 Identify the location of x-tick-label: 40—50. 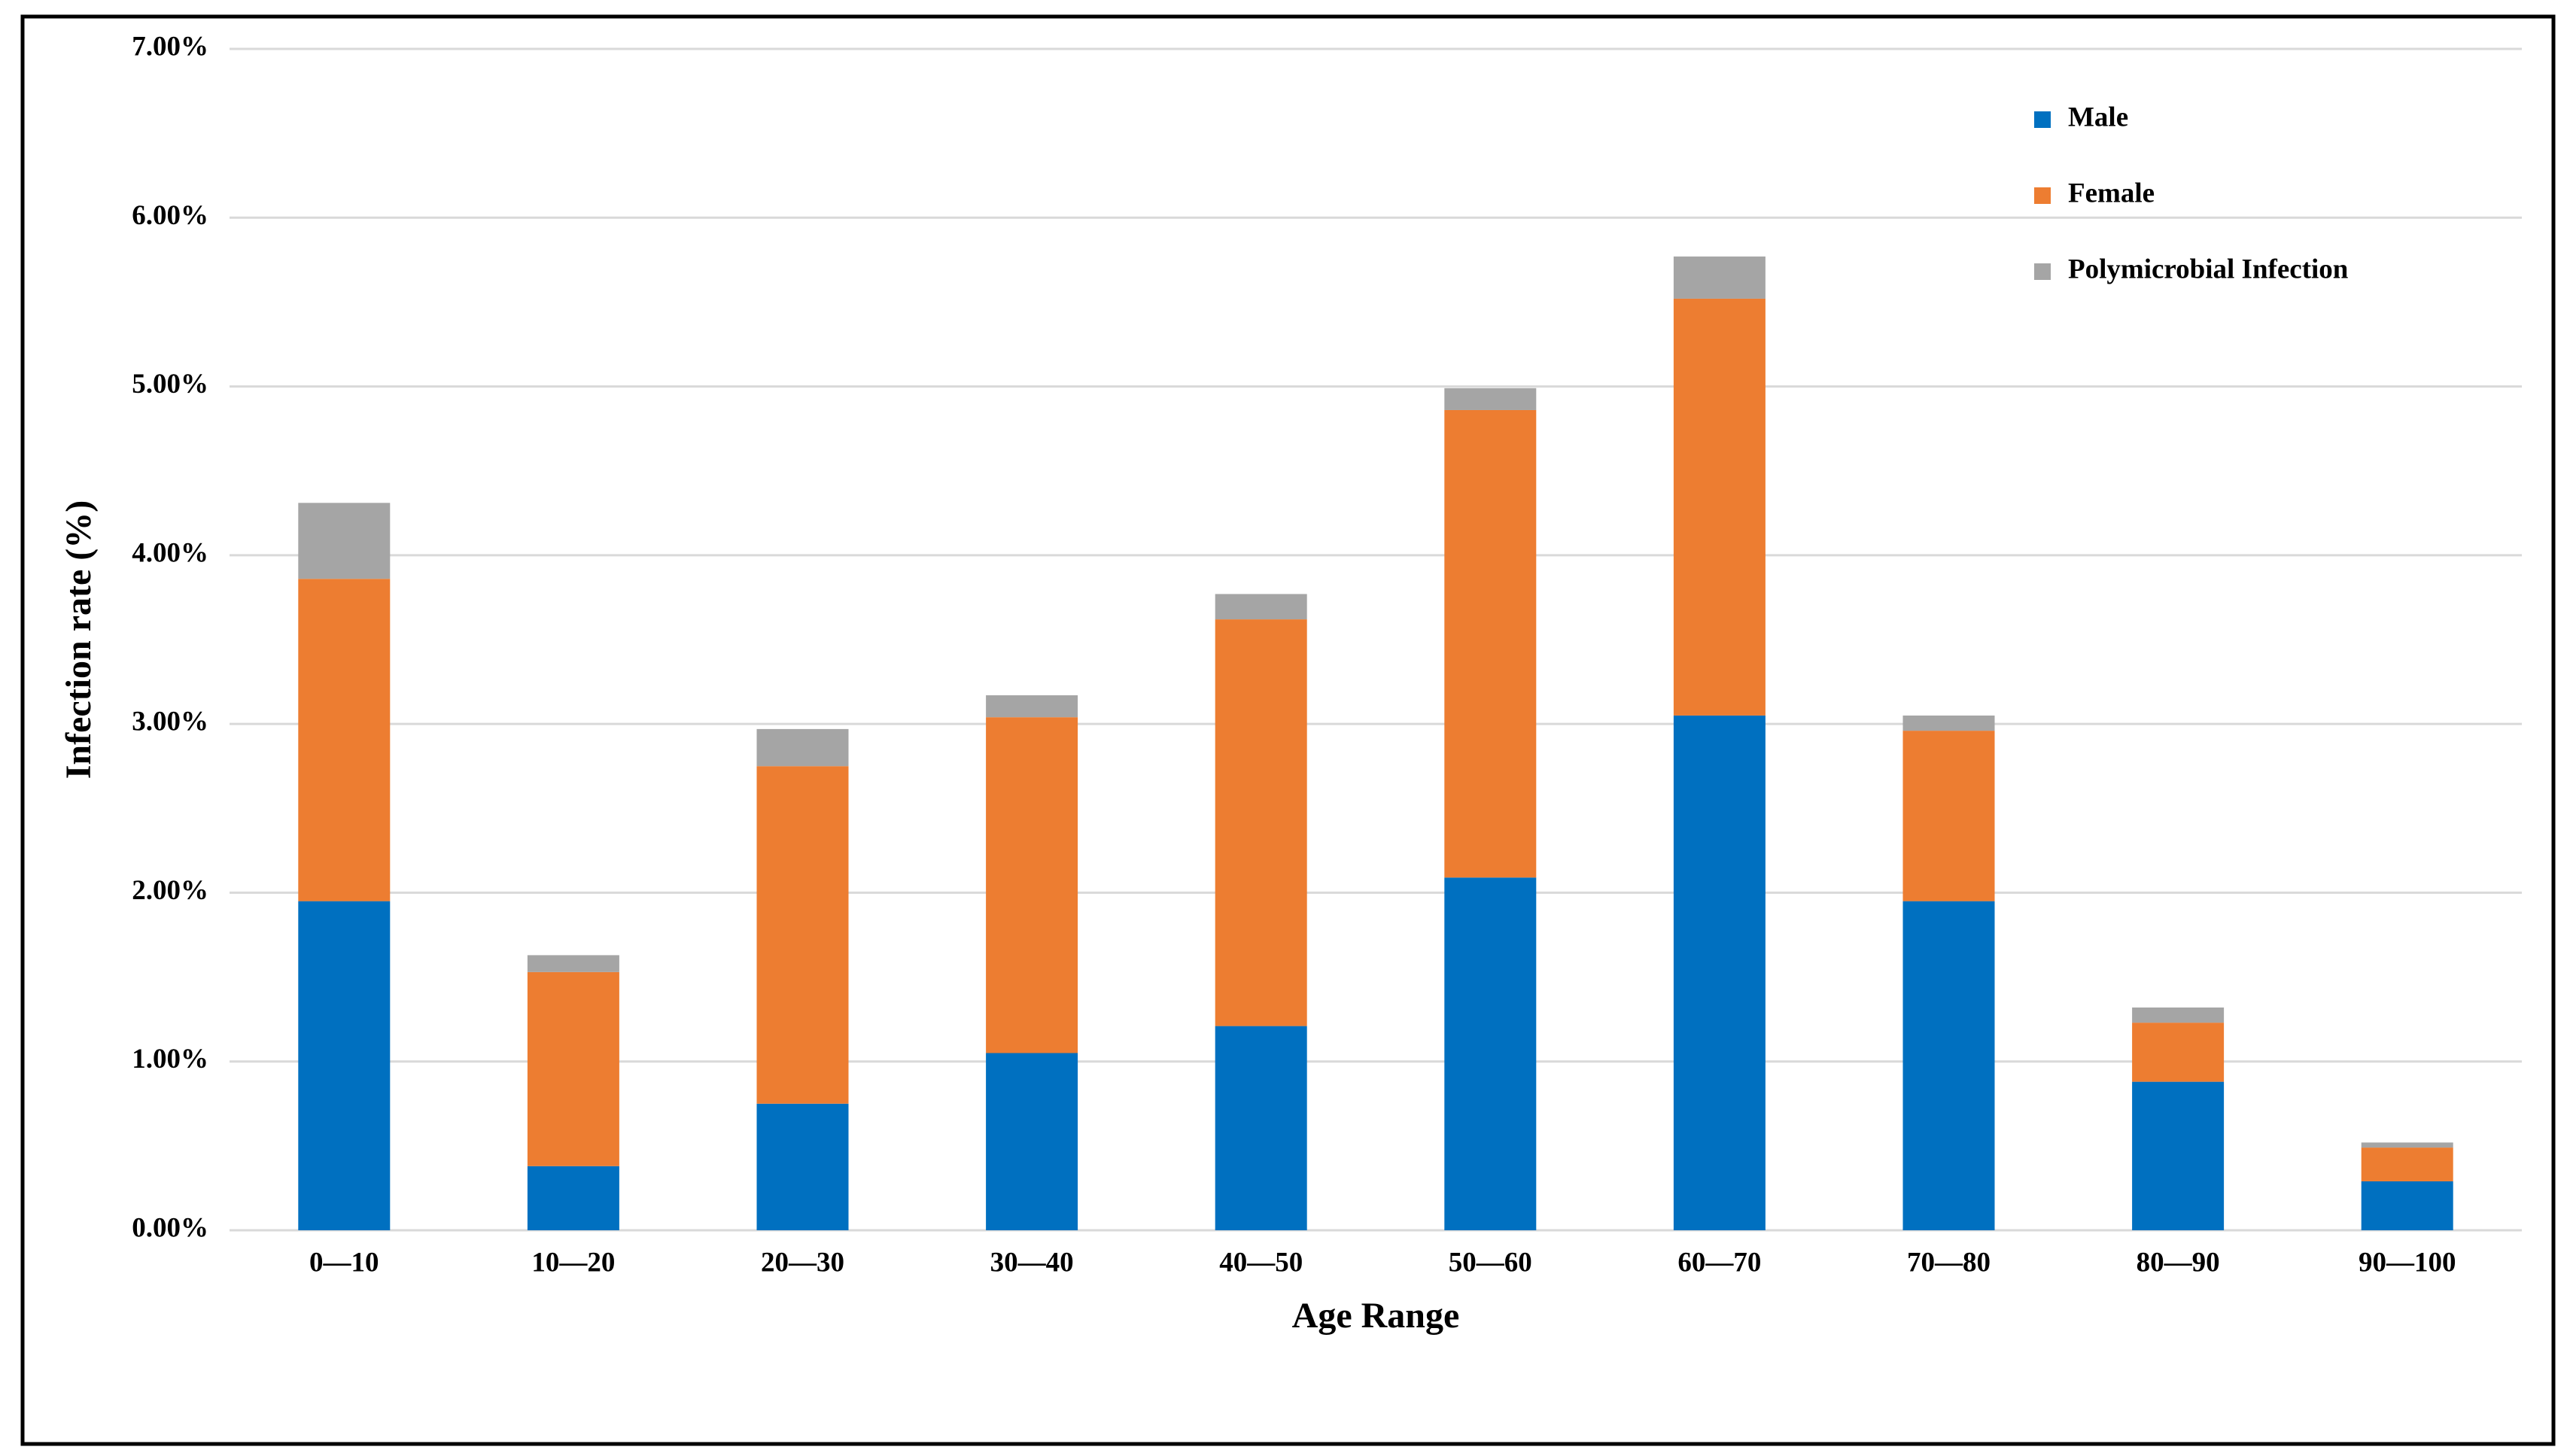
(1261, 1262).